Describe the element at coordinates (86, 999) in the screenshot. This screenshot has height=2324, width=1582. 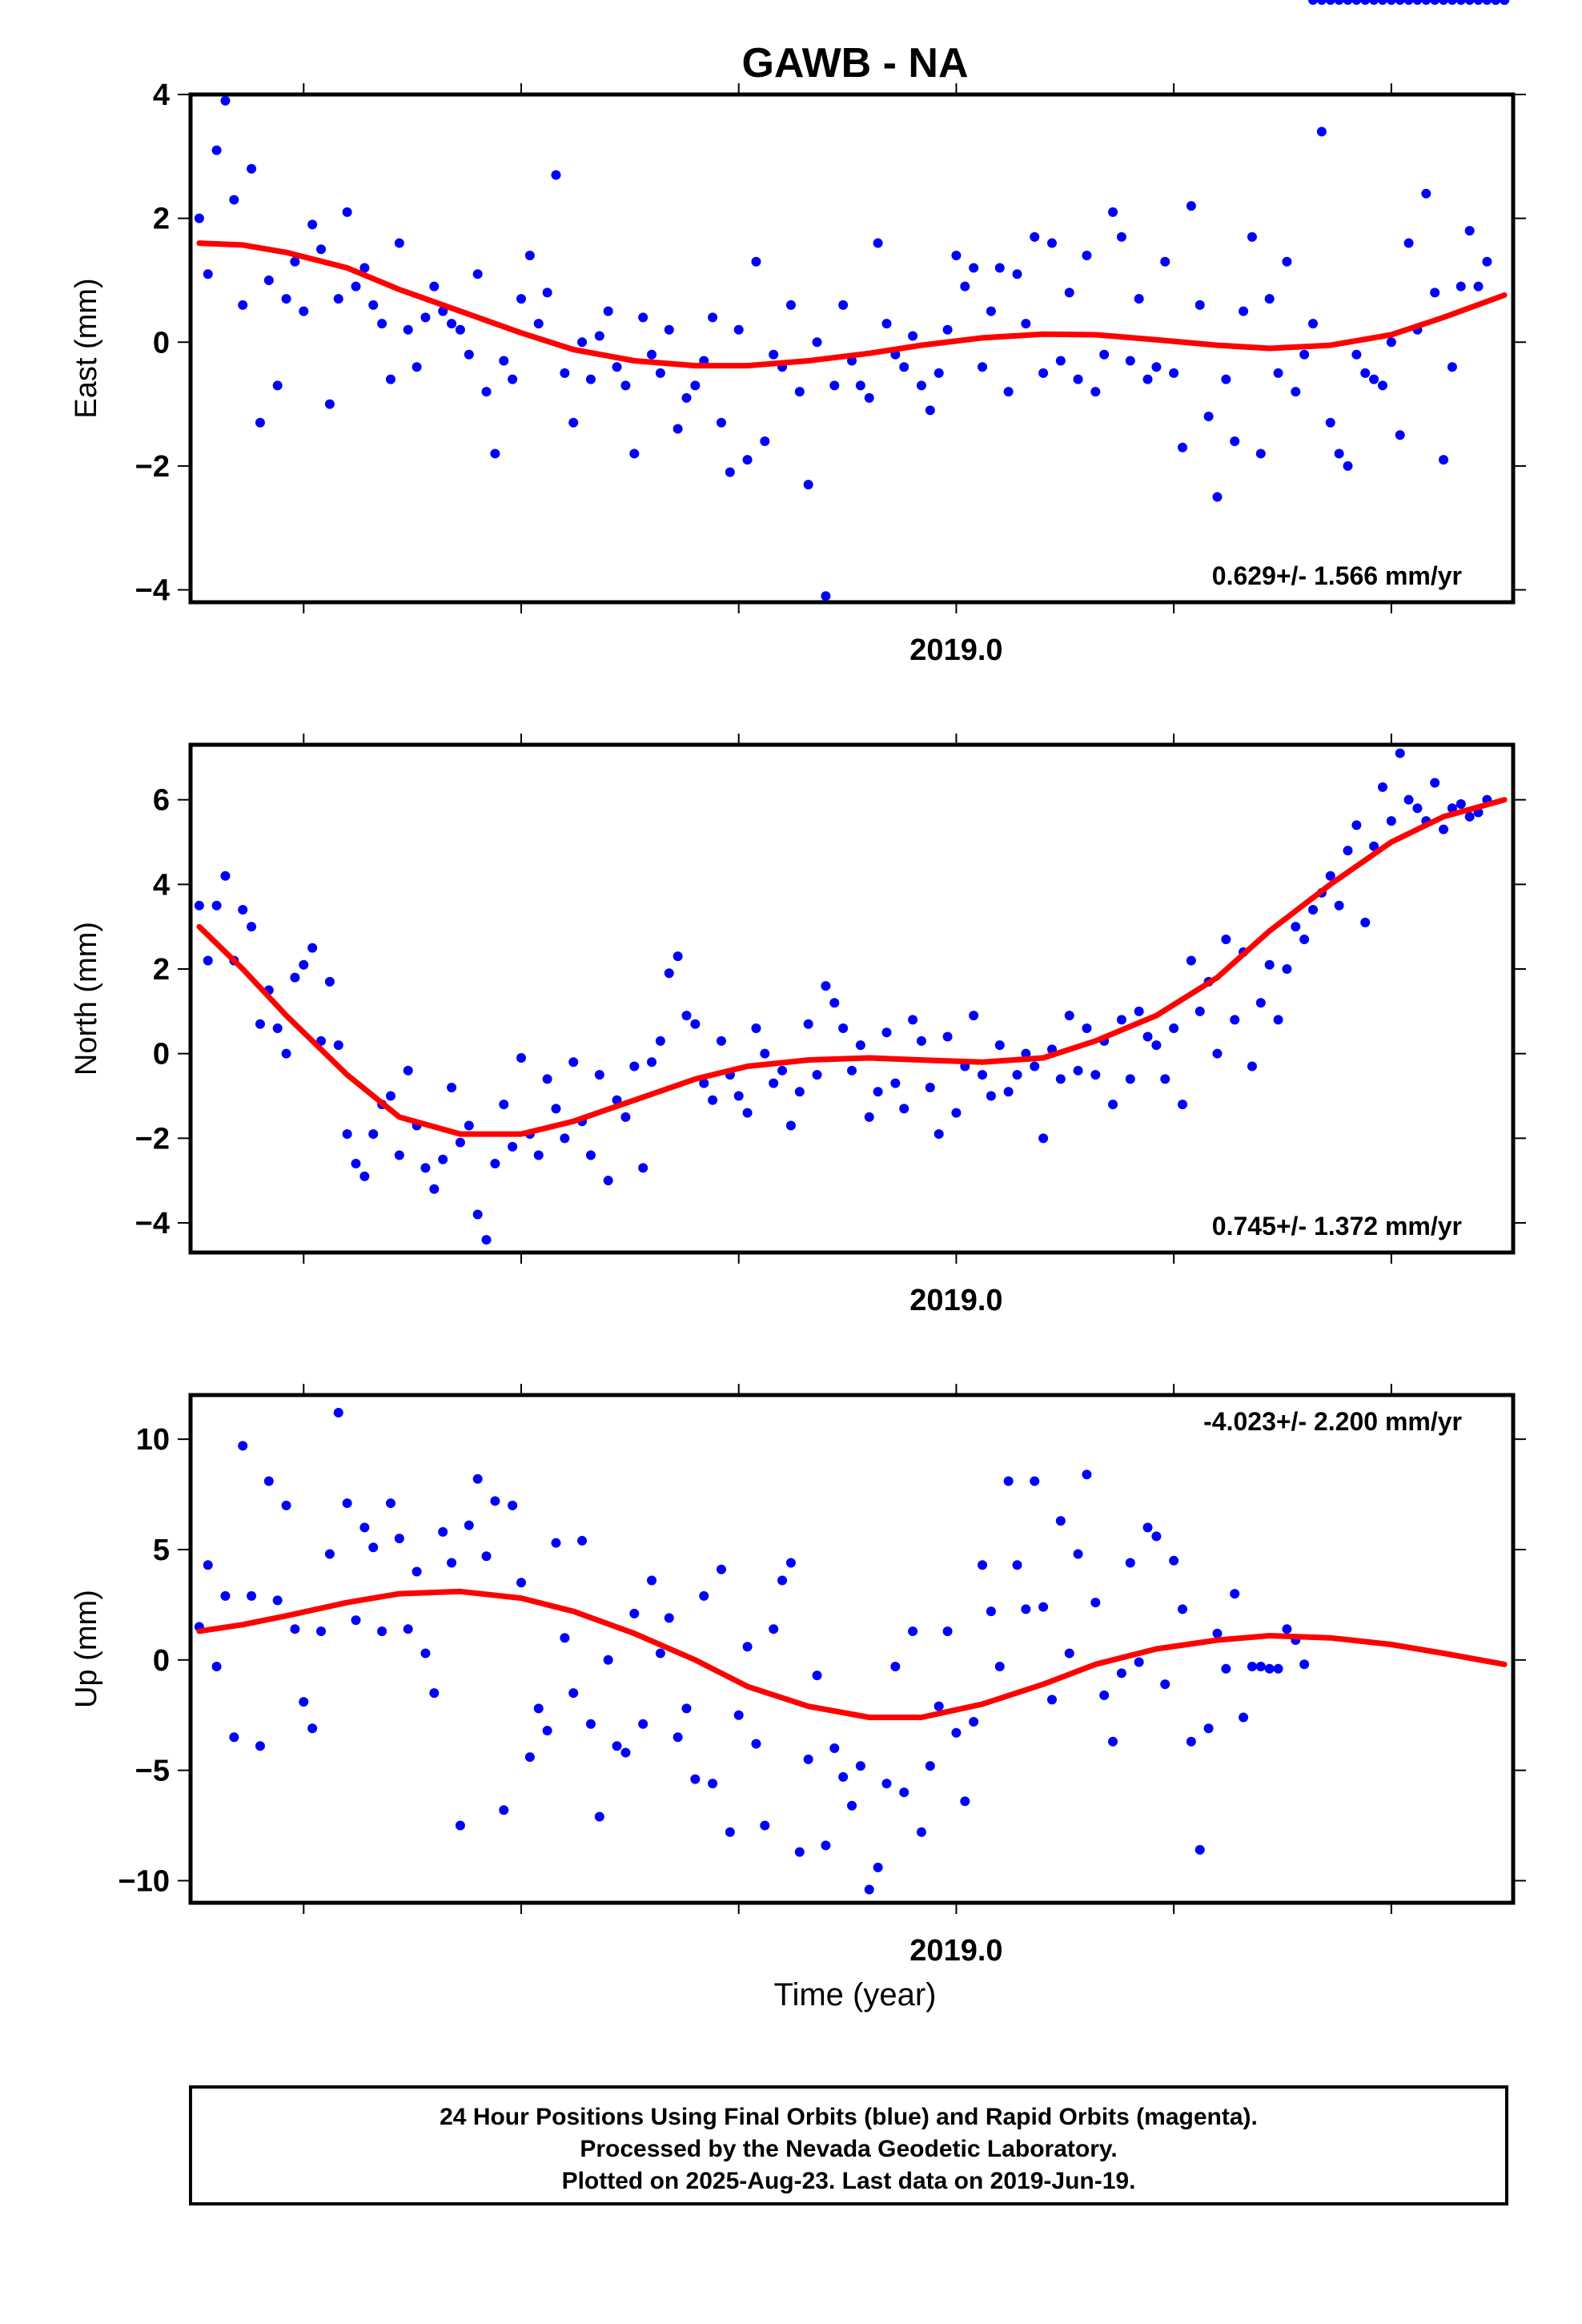
I see `y-axis-title: North (mm)` at that location.